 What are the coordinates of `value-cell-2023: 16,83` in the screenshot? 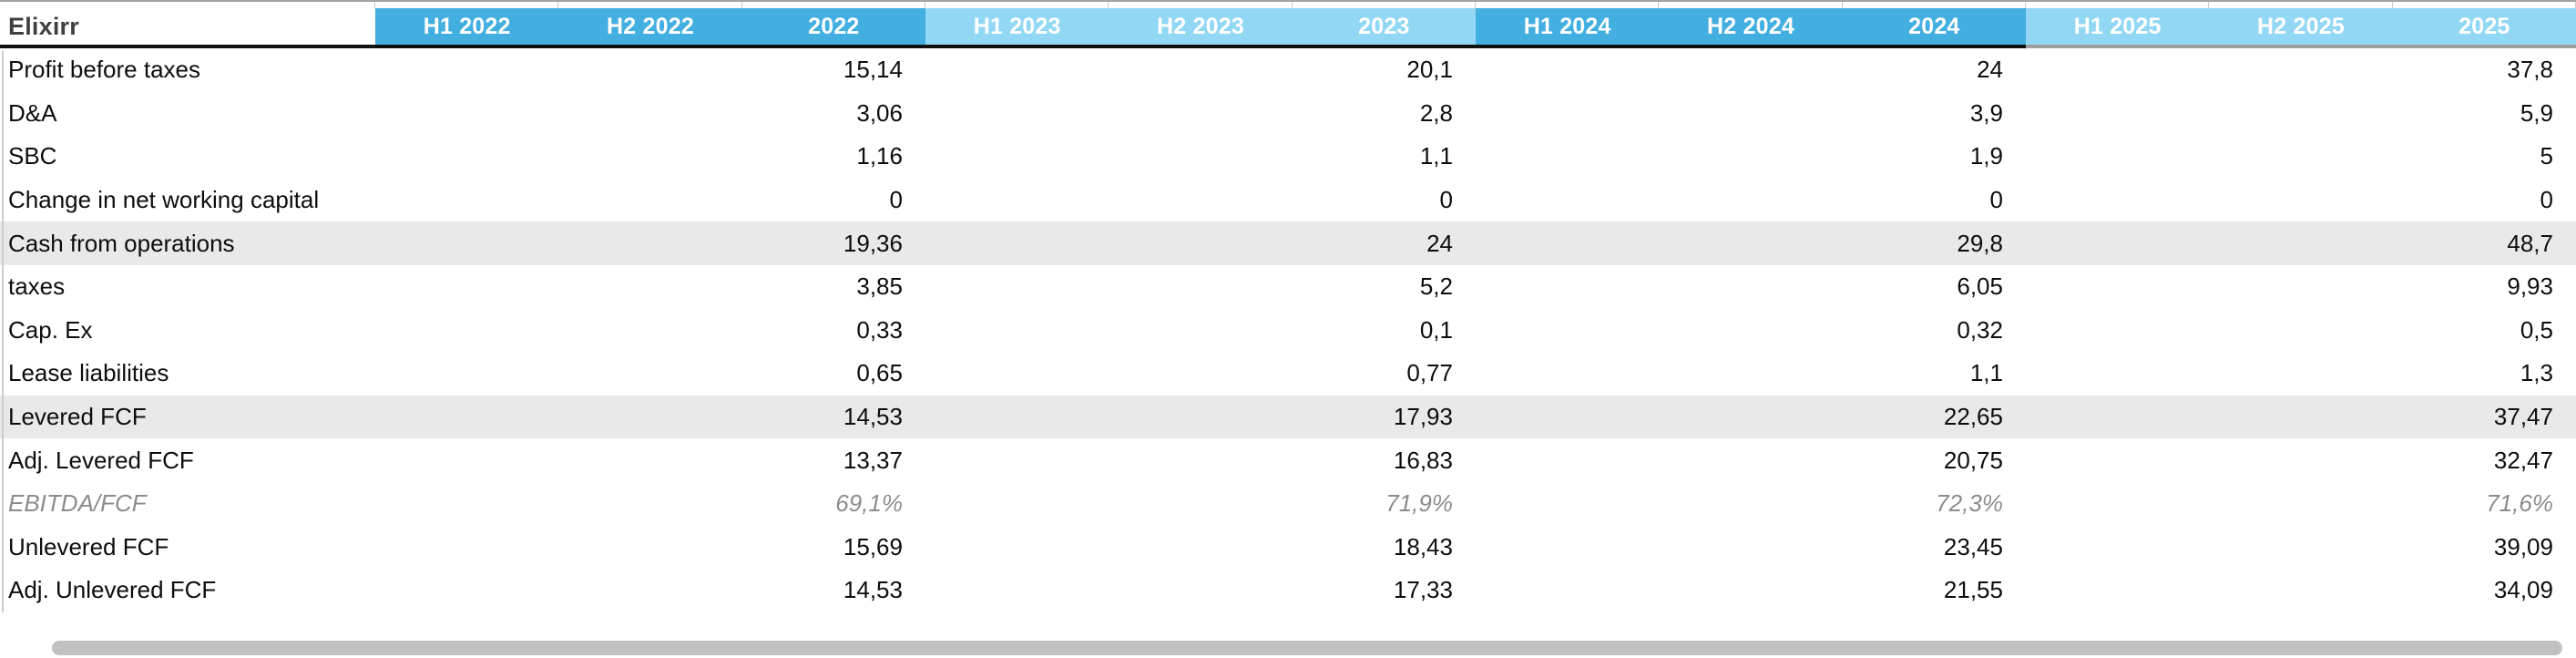 It's located at (1423, 460).